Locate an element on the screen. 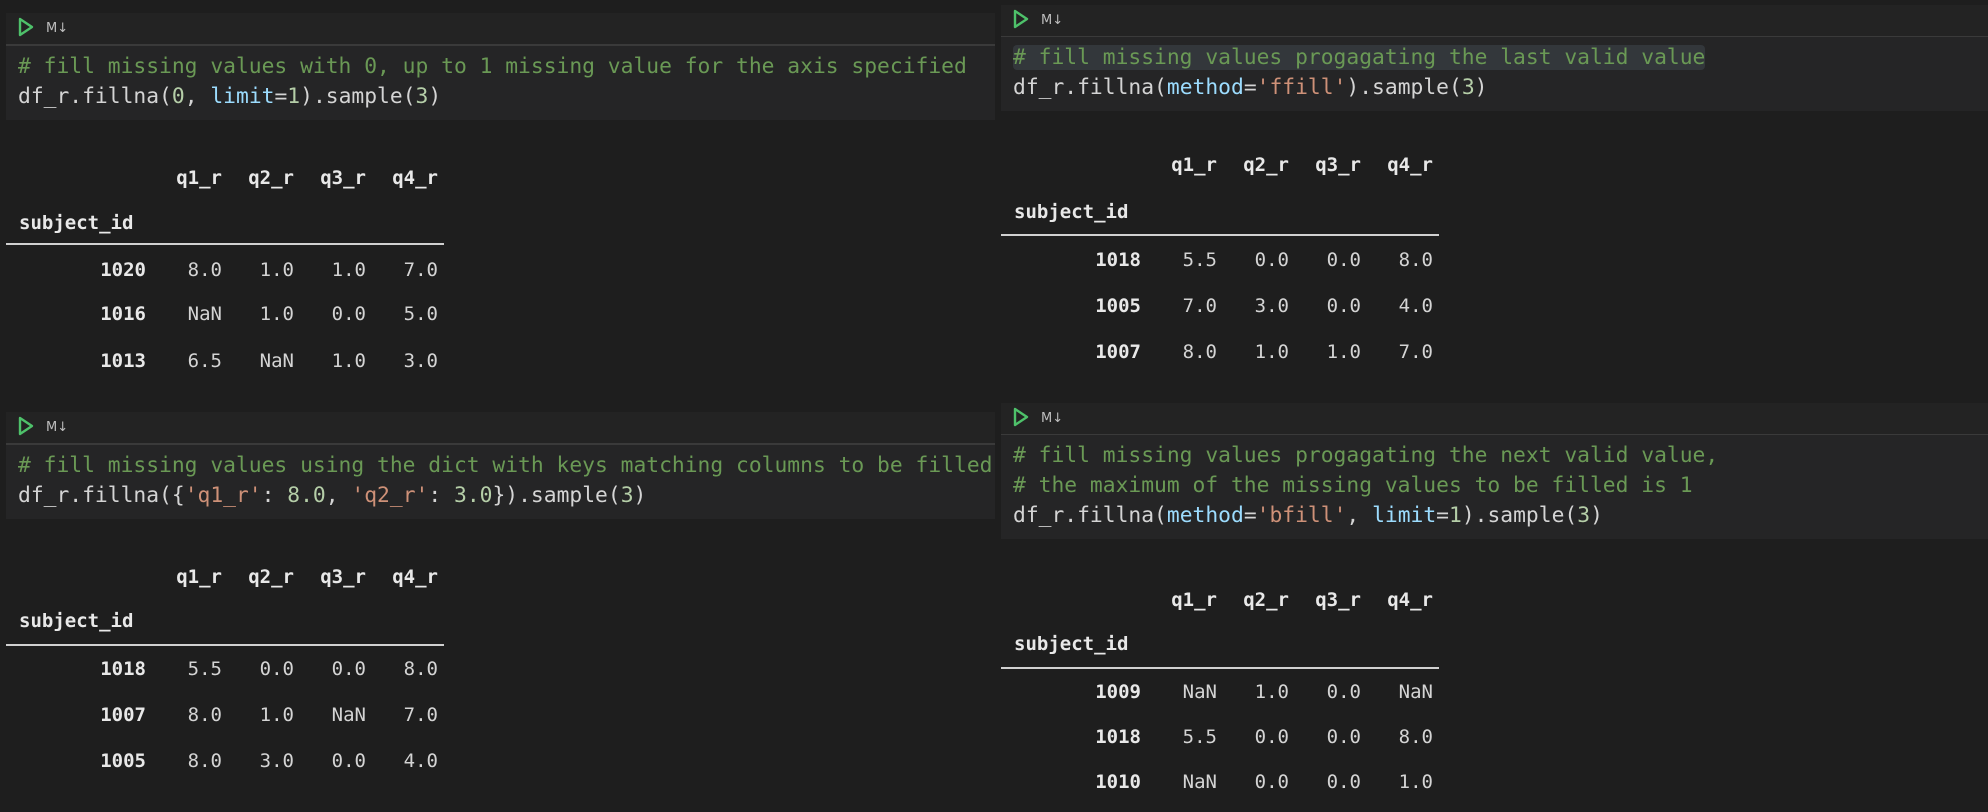 The image size is (1988, 812). table-cell: 6.5 is located at coordinates (204, 361).